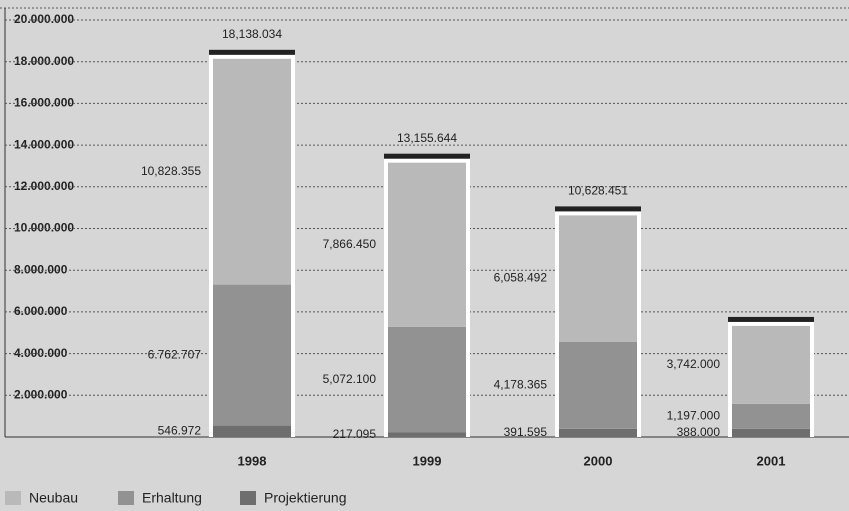 This screenshot has width=849, height=511. What do you see at coordinates (699, 432) in the screenshot?
I see `value-label: 388.000` at bounding box center [699, 432].